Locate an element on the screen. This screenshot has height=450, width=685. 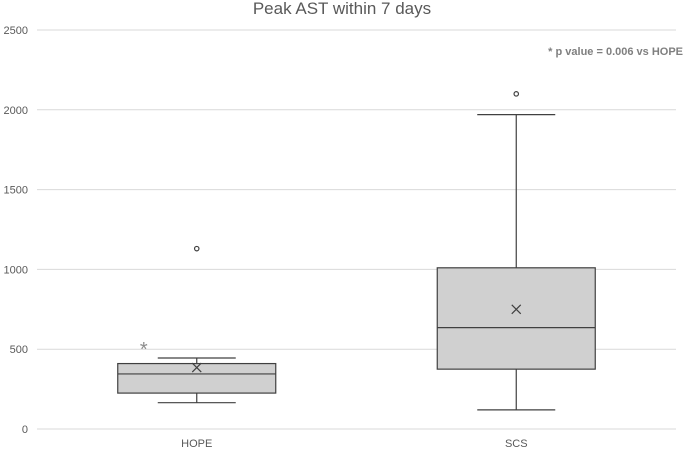
x-axis-category-labels: HOPE SCS is located at coordinates (354, 444).